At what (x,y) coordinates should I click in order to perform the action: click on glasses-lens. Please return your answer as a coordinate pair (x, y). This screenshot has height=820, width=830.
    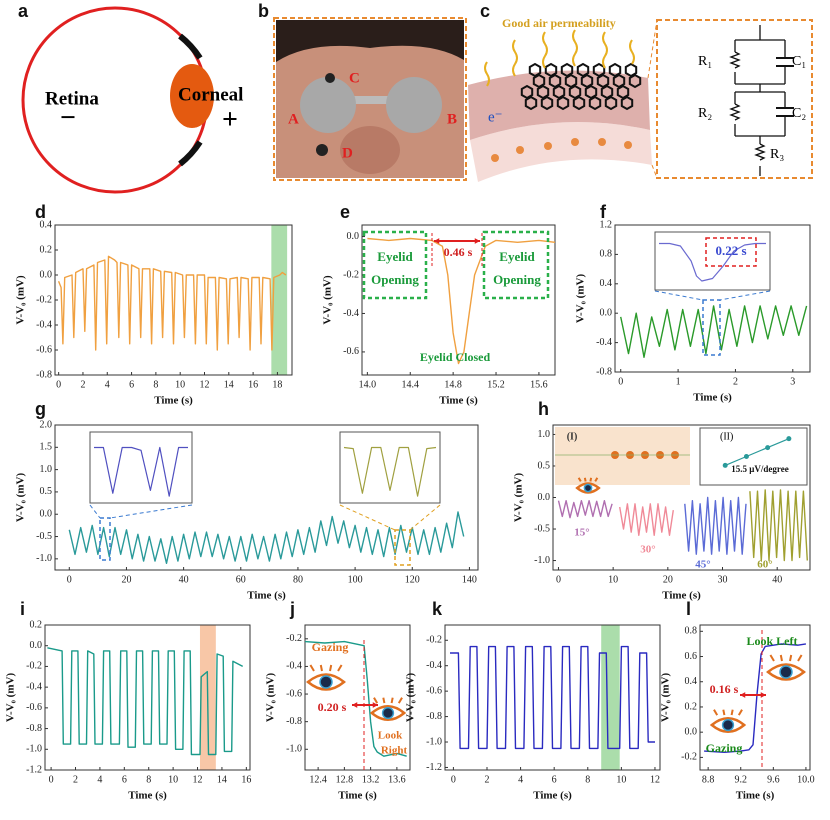
    Looking at the image, I should click on (328, 105).